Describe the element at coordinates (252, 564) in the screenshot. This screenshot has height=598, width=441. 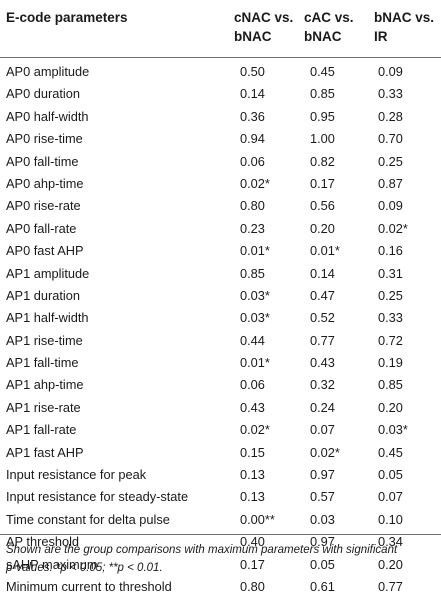
I see `cnac-vs-bnac-value: 0.17` at that location.